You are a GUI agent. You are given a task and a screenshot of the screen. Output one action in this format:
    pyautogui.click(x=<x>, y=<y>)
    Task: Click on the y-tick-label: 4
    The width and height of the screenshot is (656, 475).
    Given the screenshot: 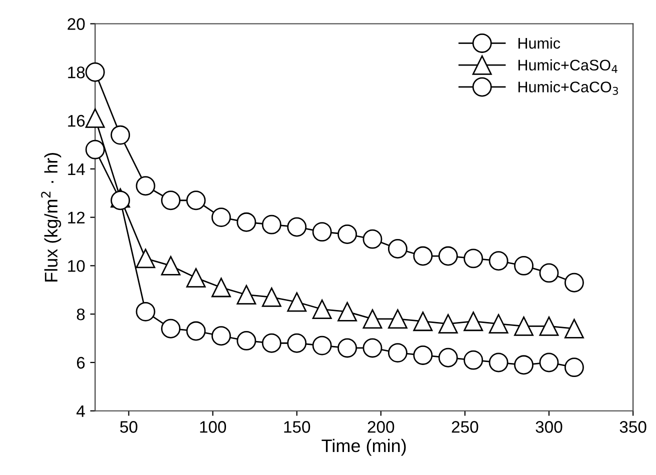 What is the action you would take?
    pyautogui.click(x=80, y=411)
    